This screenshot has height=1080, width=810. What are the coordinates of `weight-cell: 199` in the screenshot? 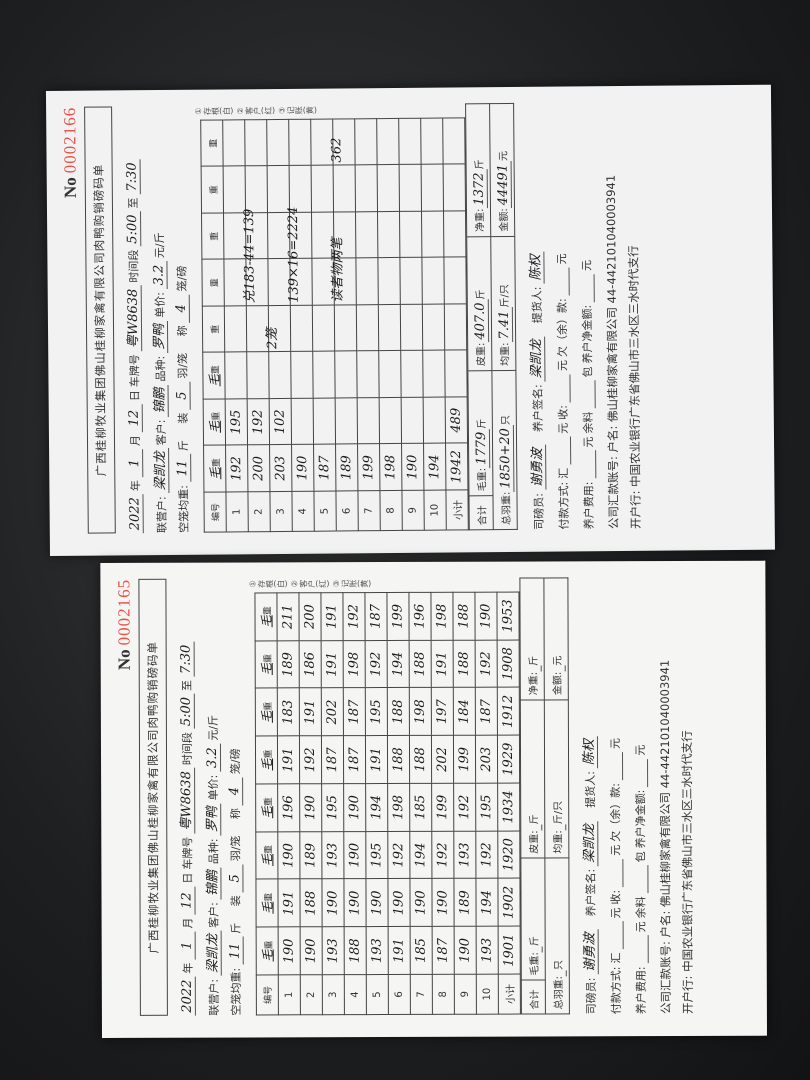 It's located at (368, 467).